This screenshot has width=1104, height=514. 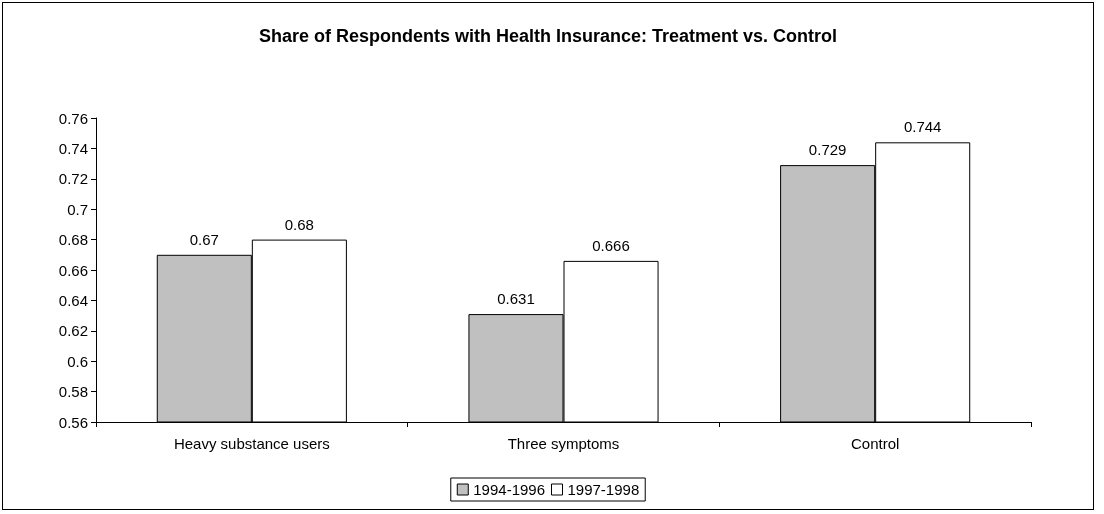 What do you see at coordinates (299, 224) in the screenshot?
I see `data-label: 0.68` at bounding box center [299, 224].